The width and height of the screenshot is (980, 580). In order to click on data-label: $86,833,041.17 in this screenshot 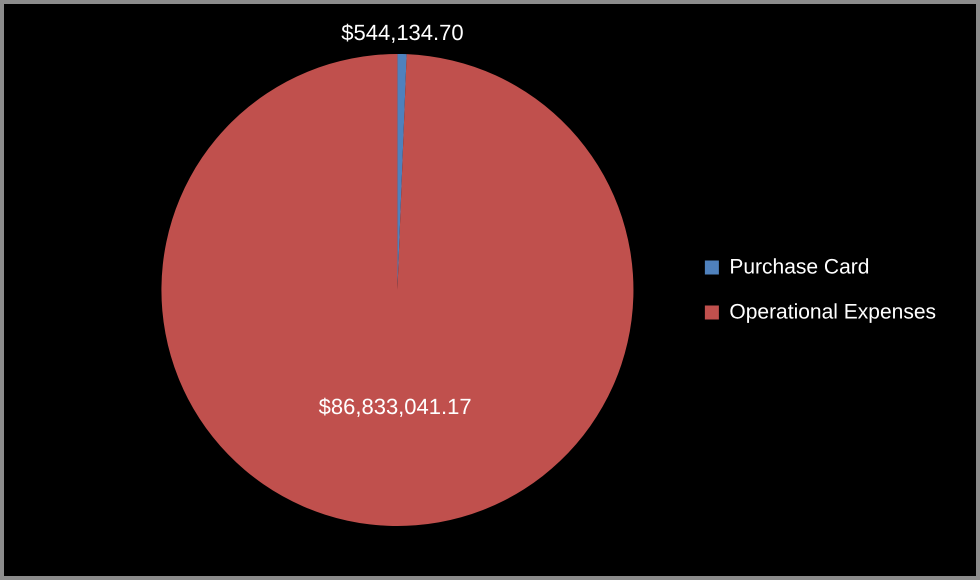, I will do `click(395, 407)`.